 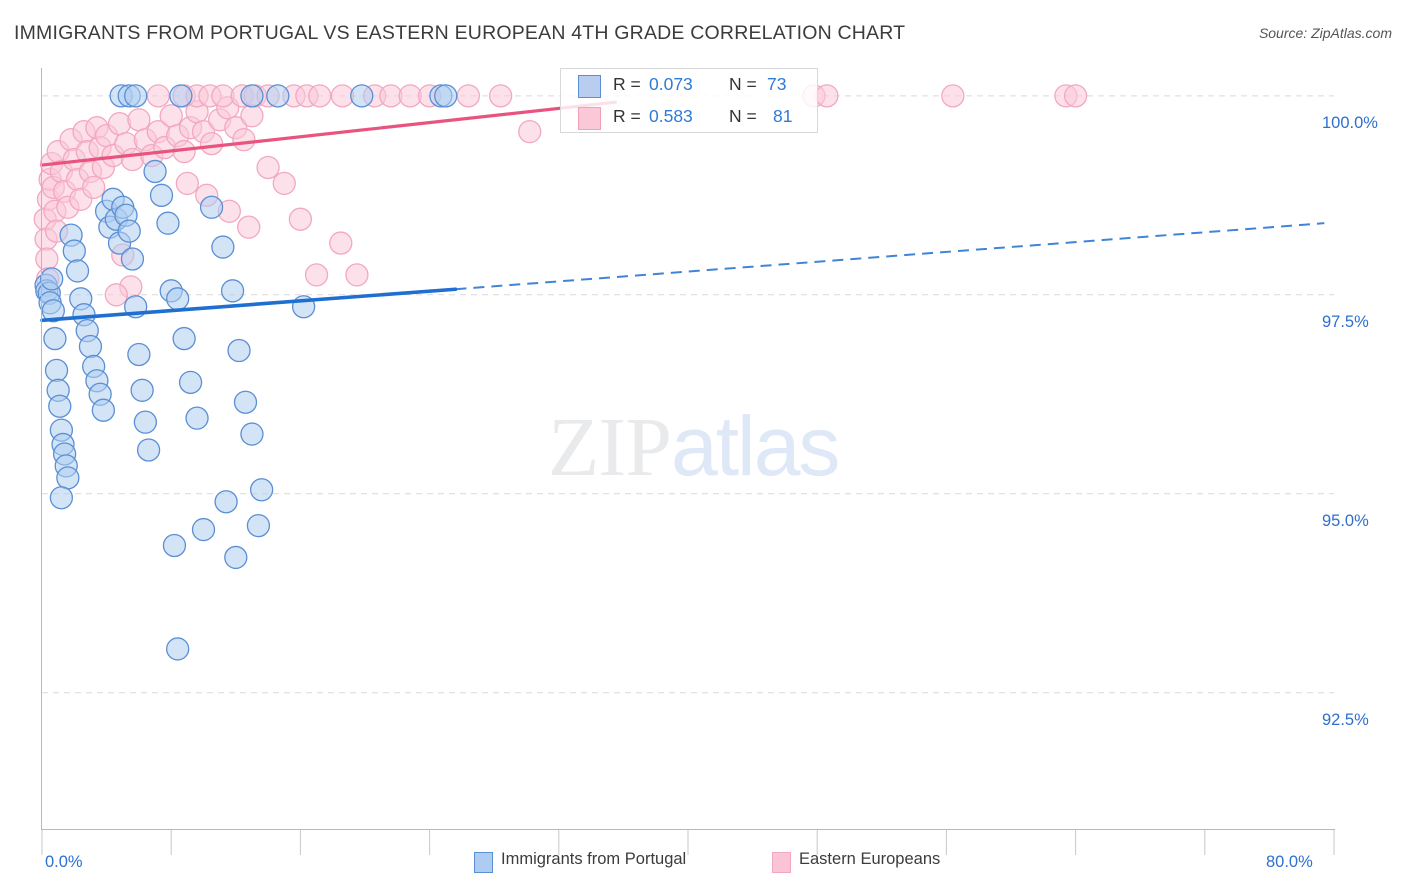 What do you see at coordinates (890, 256) in the screenshot?
I see `trendline-immigrants-portugal-dashed` at bounding box center [890, 256].